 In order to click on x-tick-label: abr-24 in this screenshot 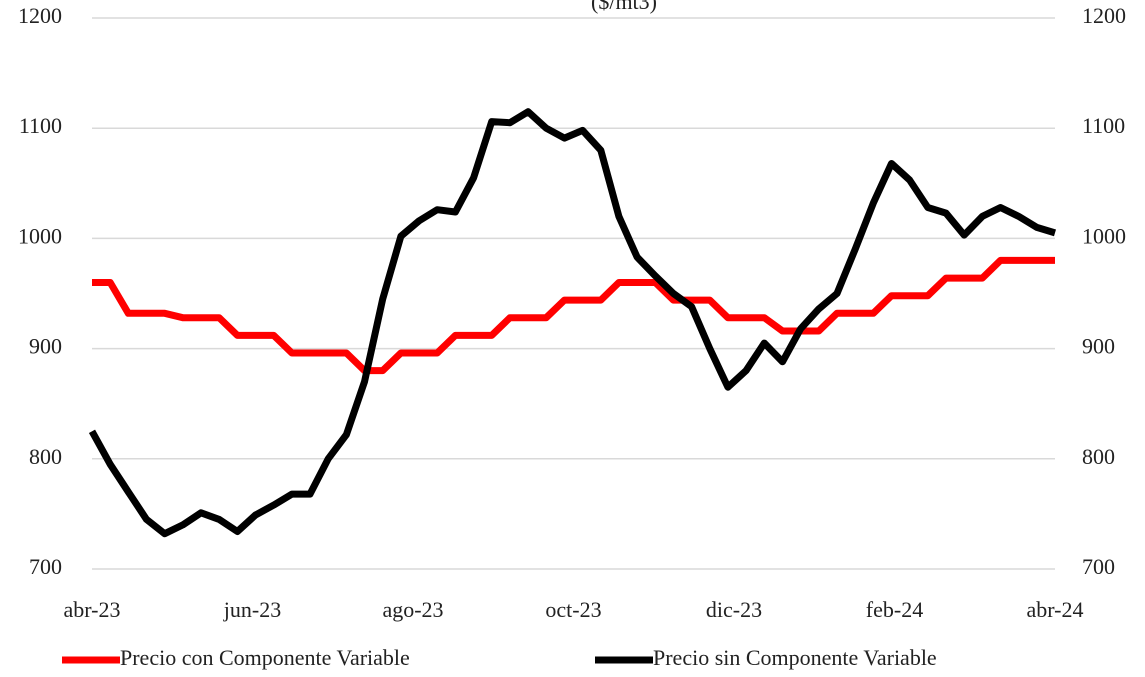, I will do `click(1055, 609)`.